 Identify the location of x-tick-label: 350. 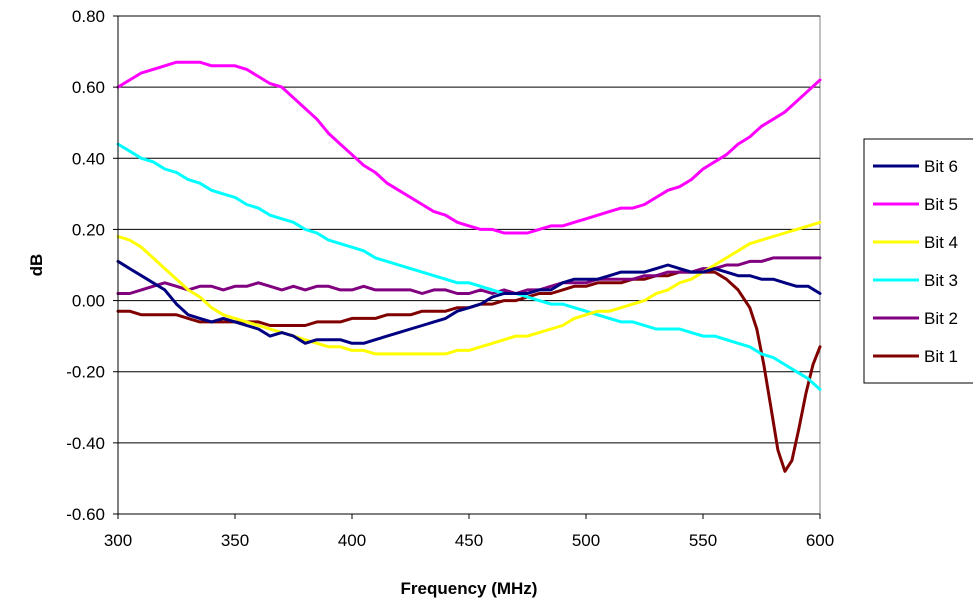
(235, 540).